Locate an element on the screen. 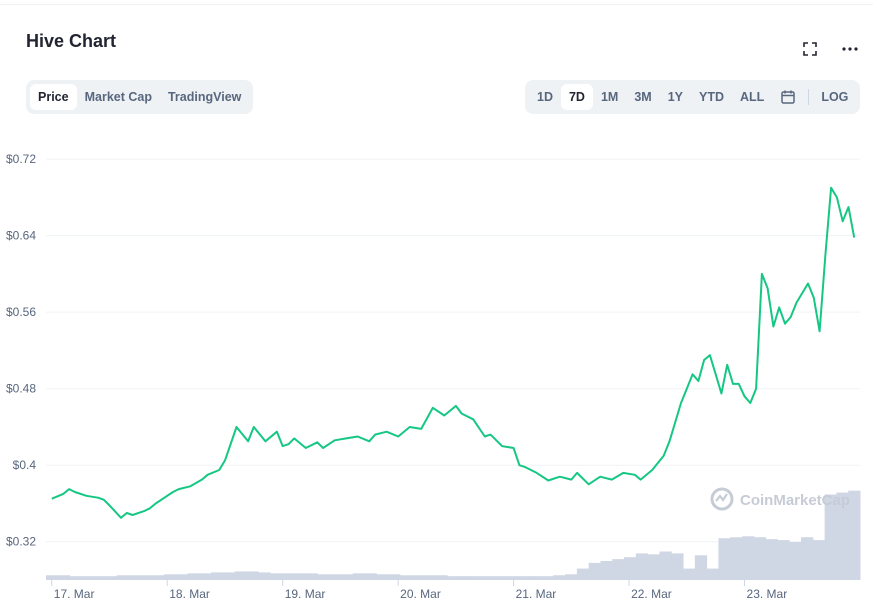 This screenshot has height=613, width=873. log-toggle: LOG is located at coordinates (835, 97).